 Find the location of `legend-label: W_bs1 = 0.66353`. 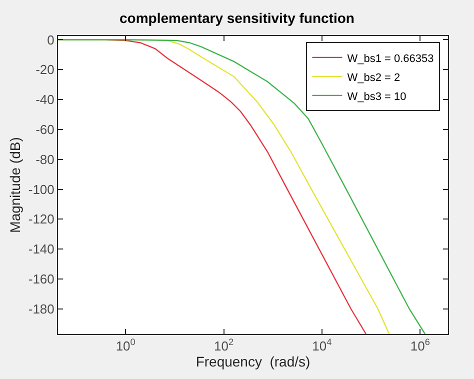

legend-label: W_bs1 = 0.66353 is located at coordinates (390, 58).